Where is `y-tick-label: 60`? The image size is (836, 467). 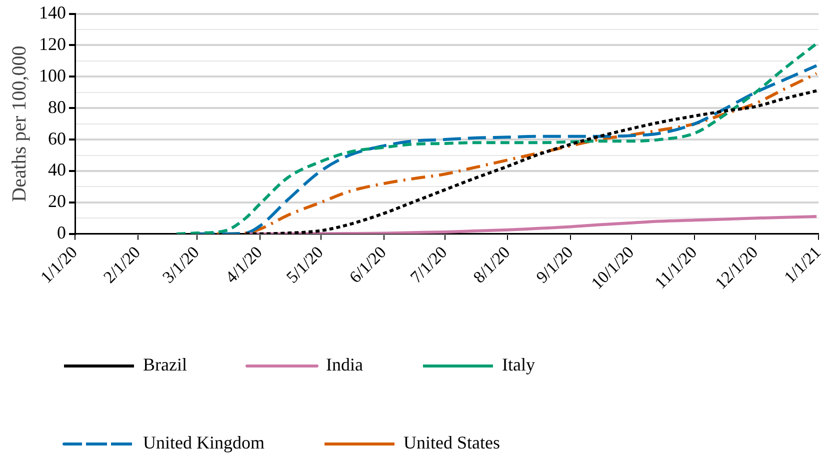
y-tick-label: 60 is located at coordinates (57, 138).